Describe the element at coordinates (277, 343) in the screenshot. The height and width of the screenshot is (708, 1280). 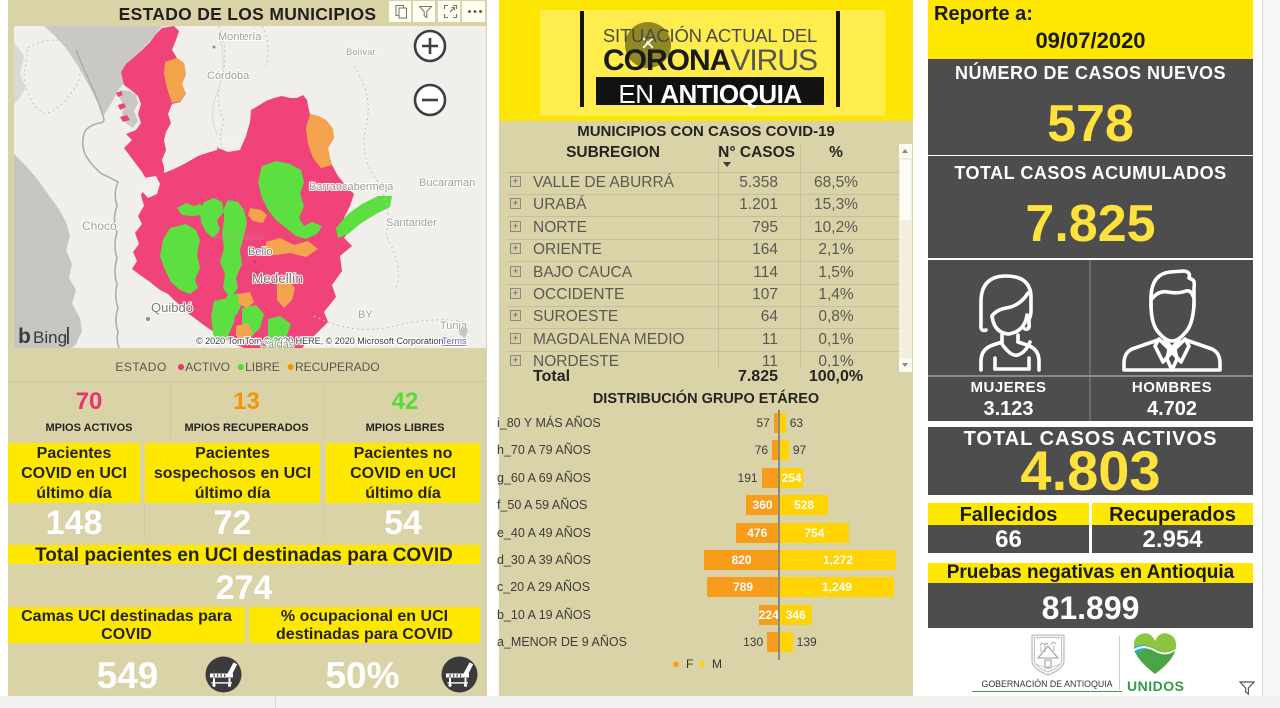
I see `svg-text: Caldas` at that location.